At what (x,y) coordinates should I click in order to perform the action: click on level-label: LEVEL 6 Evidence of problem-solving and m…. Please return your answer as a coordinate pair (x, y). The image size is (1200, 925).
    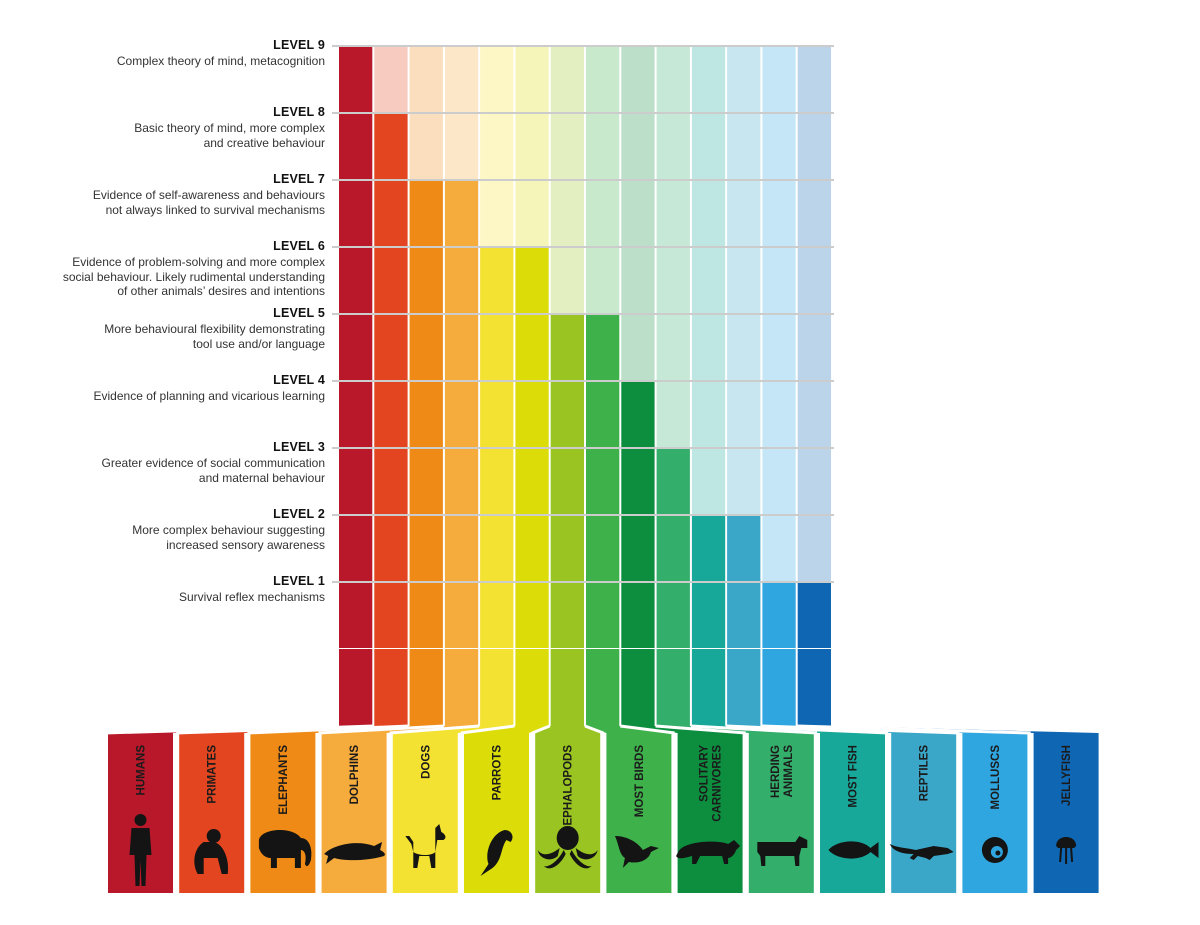
    Looking at the image, I should click on (162, 269).